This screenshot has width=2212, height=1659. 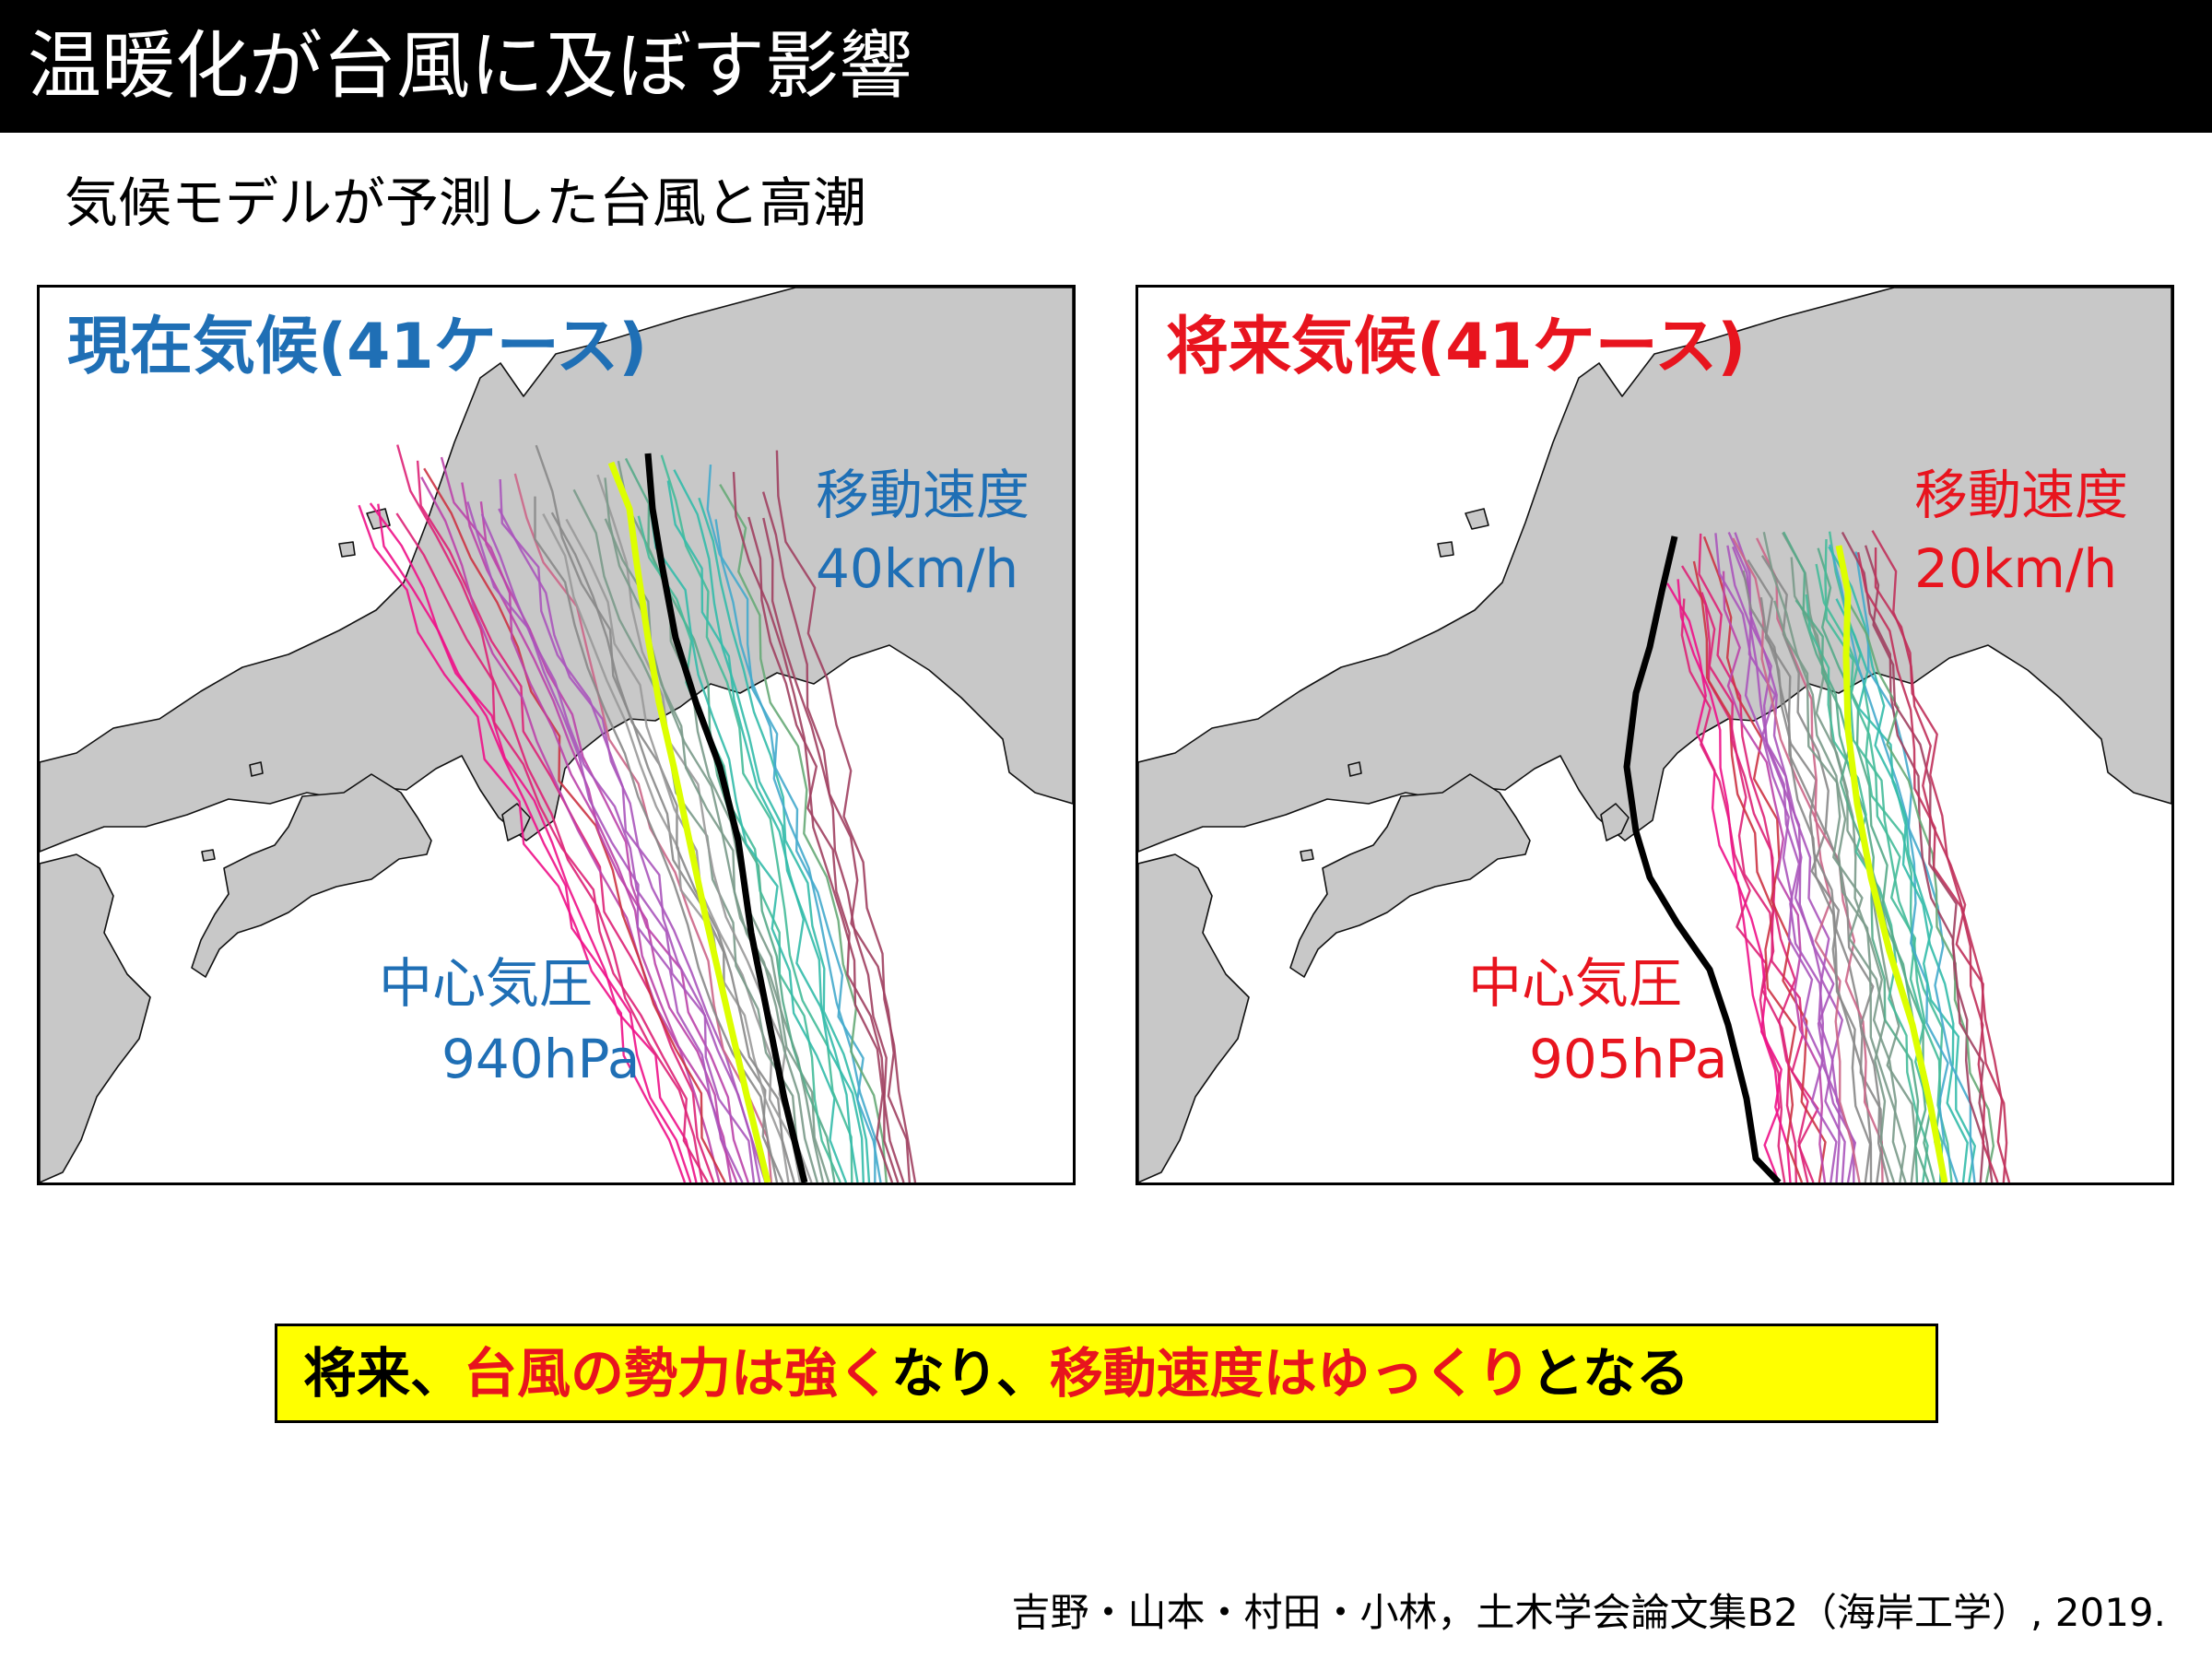 What do you see at coordinates (1575, 983) in the screenshot?
I see `future-pressure-label: 中心気圧` at bounding box center [1575, 983].